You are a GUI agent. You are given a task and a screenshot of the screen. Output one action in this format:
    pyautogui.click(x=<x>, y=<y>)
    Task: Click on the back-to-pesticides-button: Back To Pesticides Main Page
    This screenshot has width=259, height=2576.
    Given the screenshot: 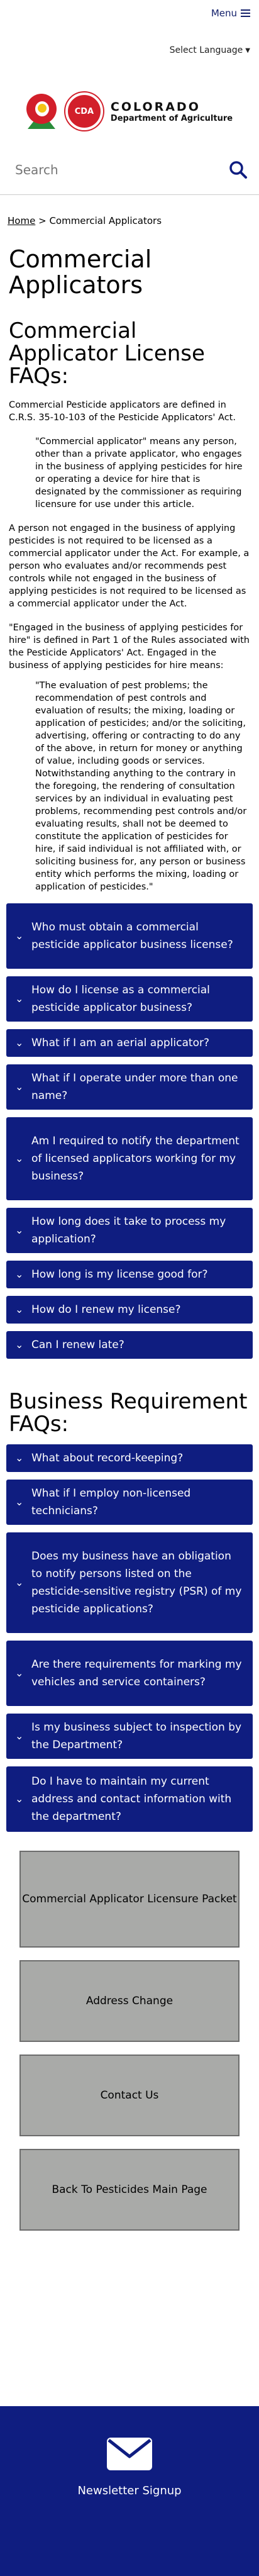 What is the action you would take?
    pyautogui.click(x=129, y=2190)
    